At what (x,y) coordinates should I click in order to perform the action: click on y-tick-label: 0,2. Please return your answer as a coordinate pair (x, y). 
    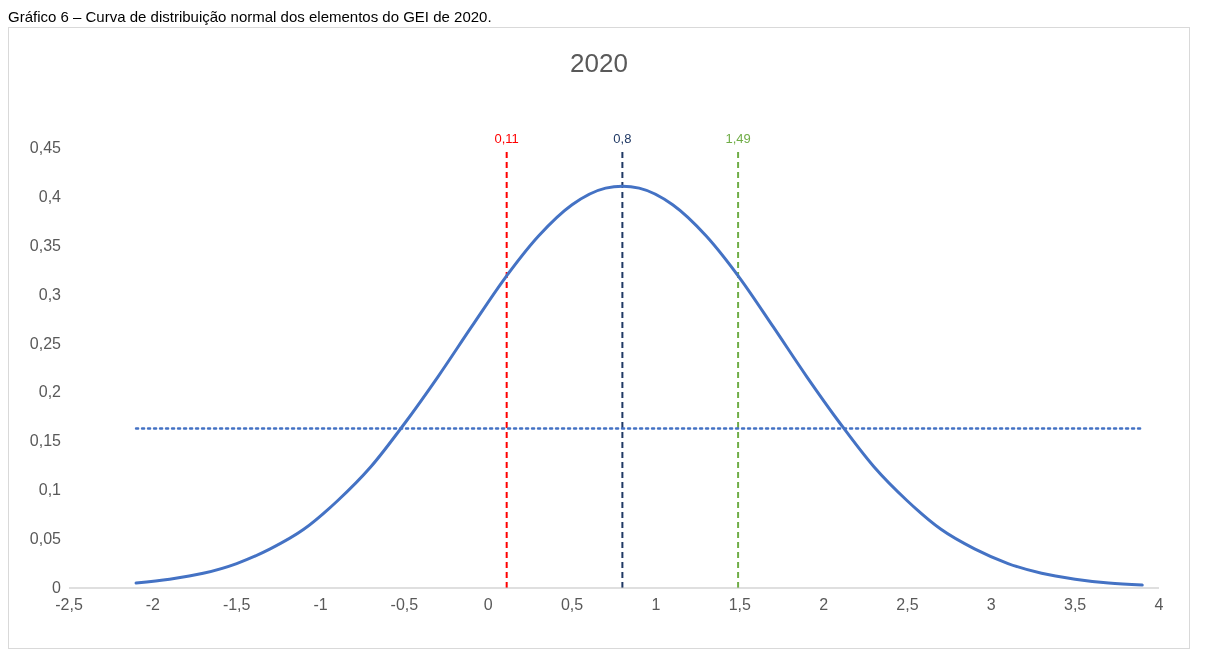
    Looking at the image, I should click on (50, 392).